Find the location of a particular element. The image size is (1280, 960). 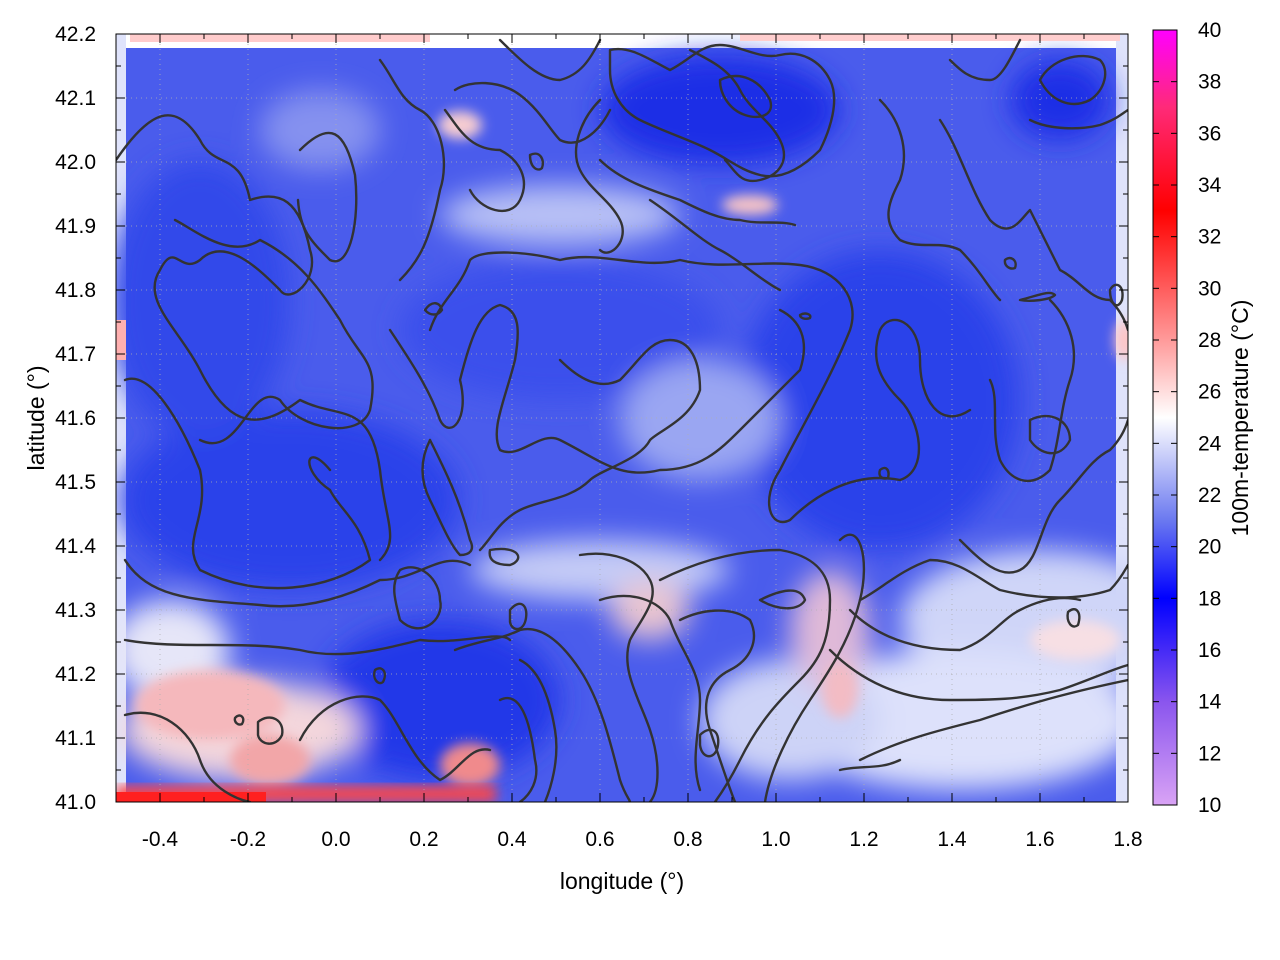

x-tick-label: 1.6 is located at coordinates (1039, 839).